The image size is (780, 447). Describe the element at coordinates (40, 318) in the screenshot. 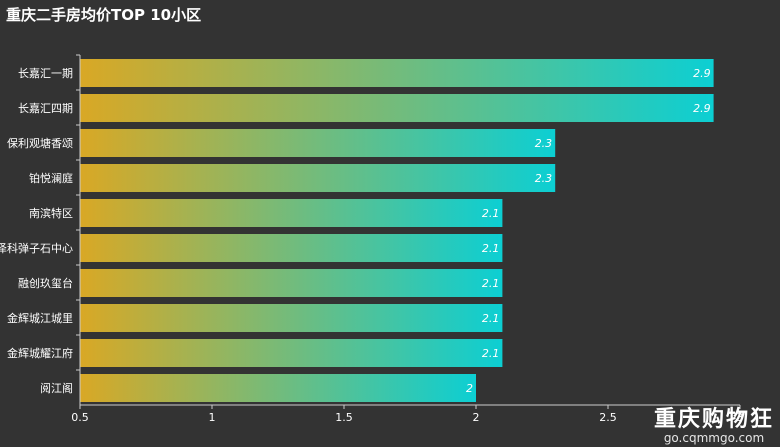

I see `category-label: 金辉城江城里` at that location.